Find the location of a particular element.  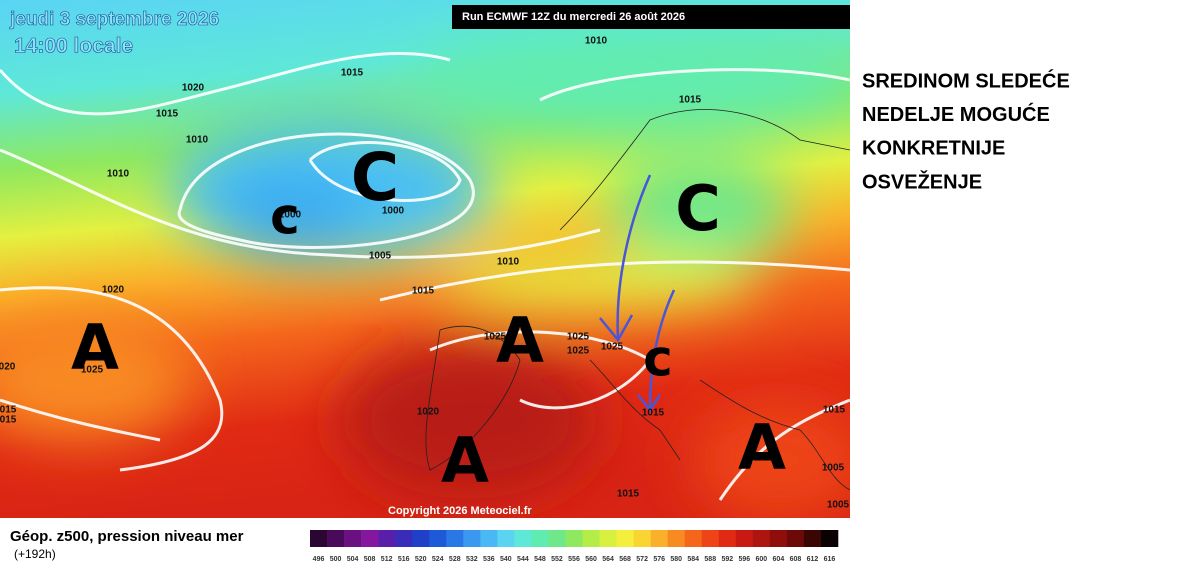

colorbar-label: 588 is located at coordinates (710, 559).